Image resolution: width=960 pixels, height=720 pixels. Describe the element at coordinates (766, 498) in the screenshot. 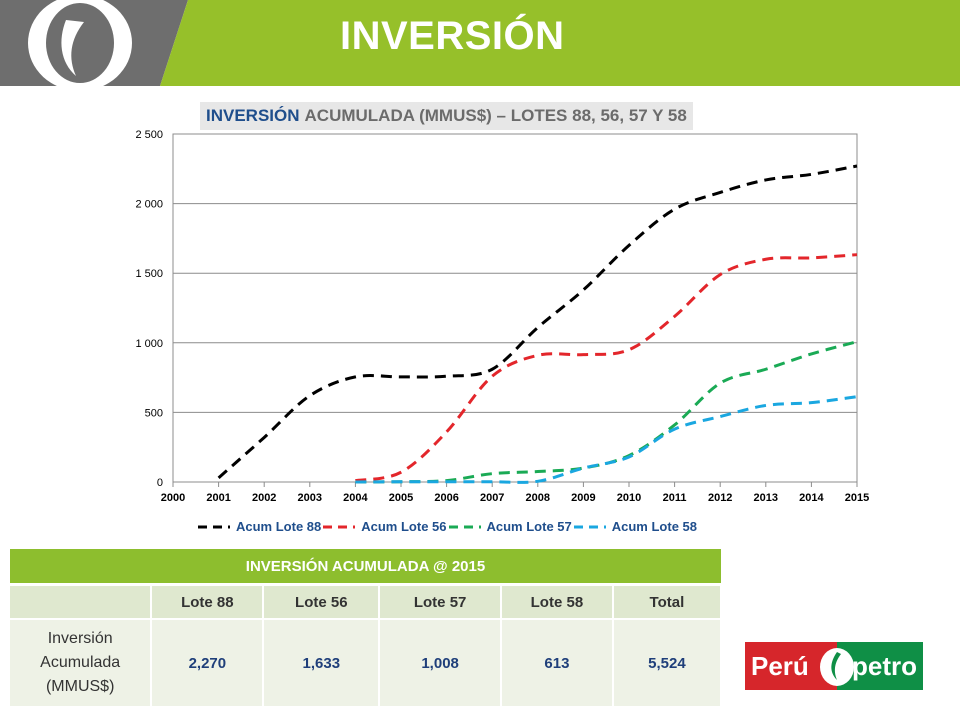

I see `x-tick-label: 2013` at that location.